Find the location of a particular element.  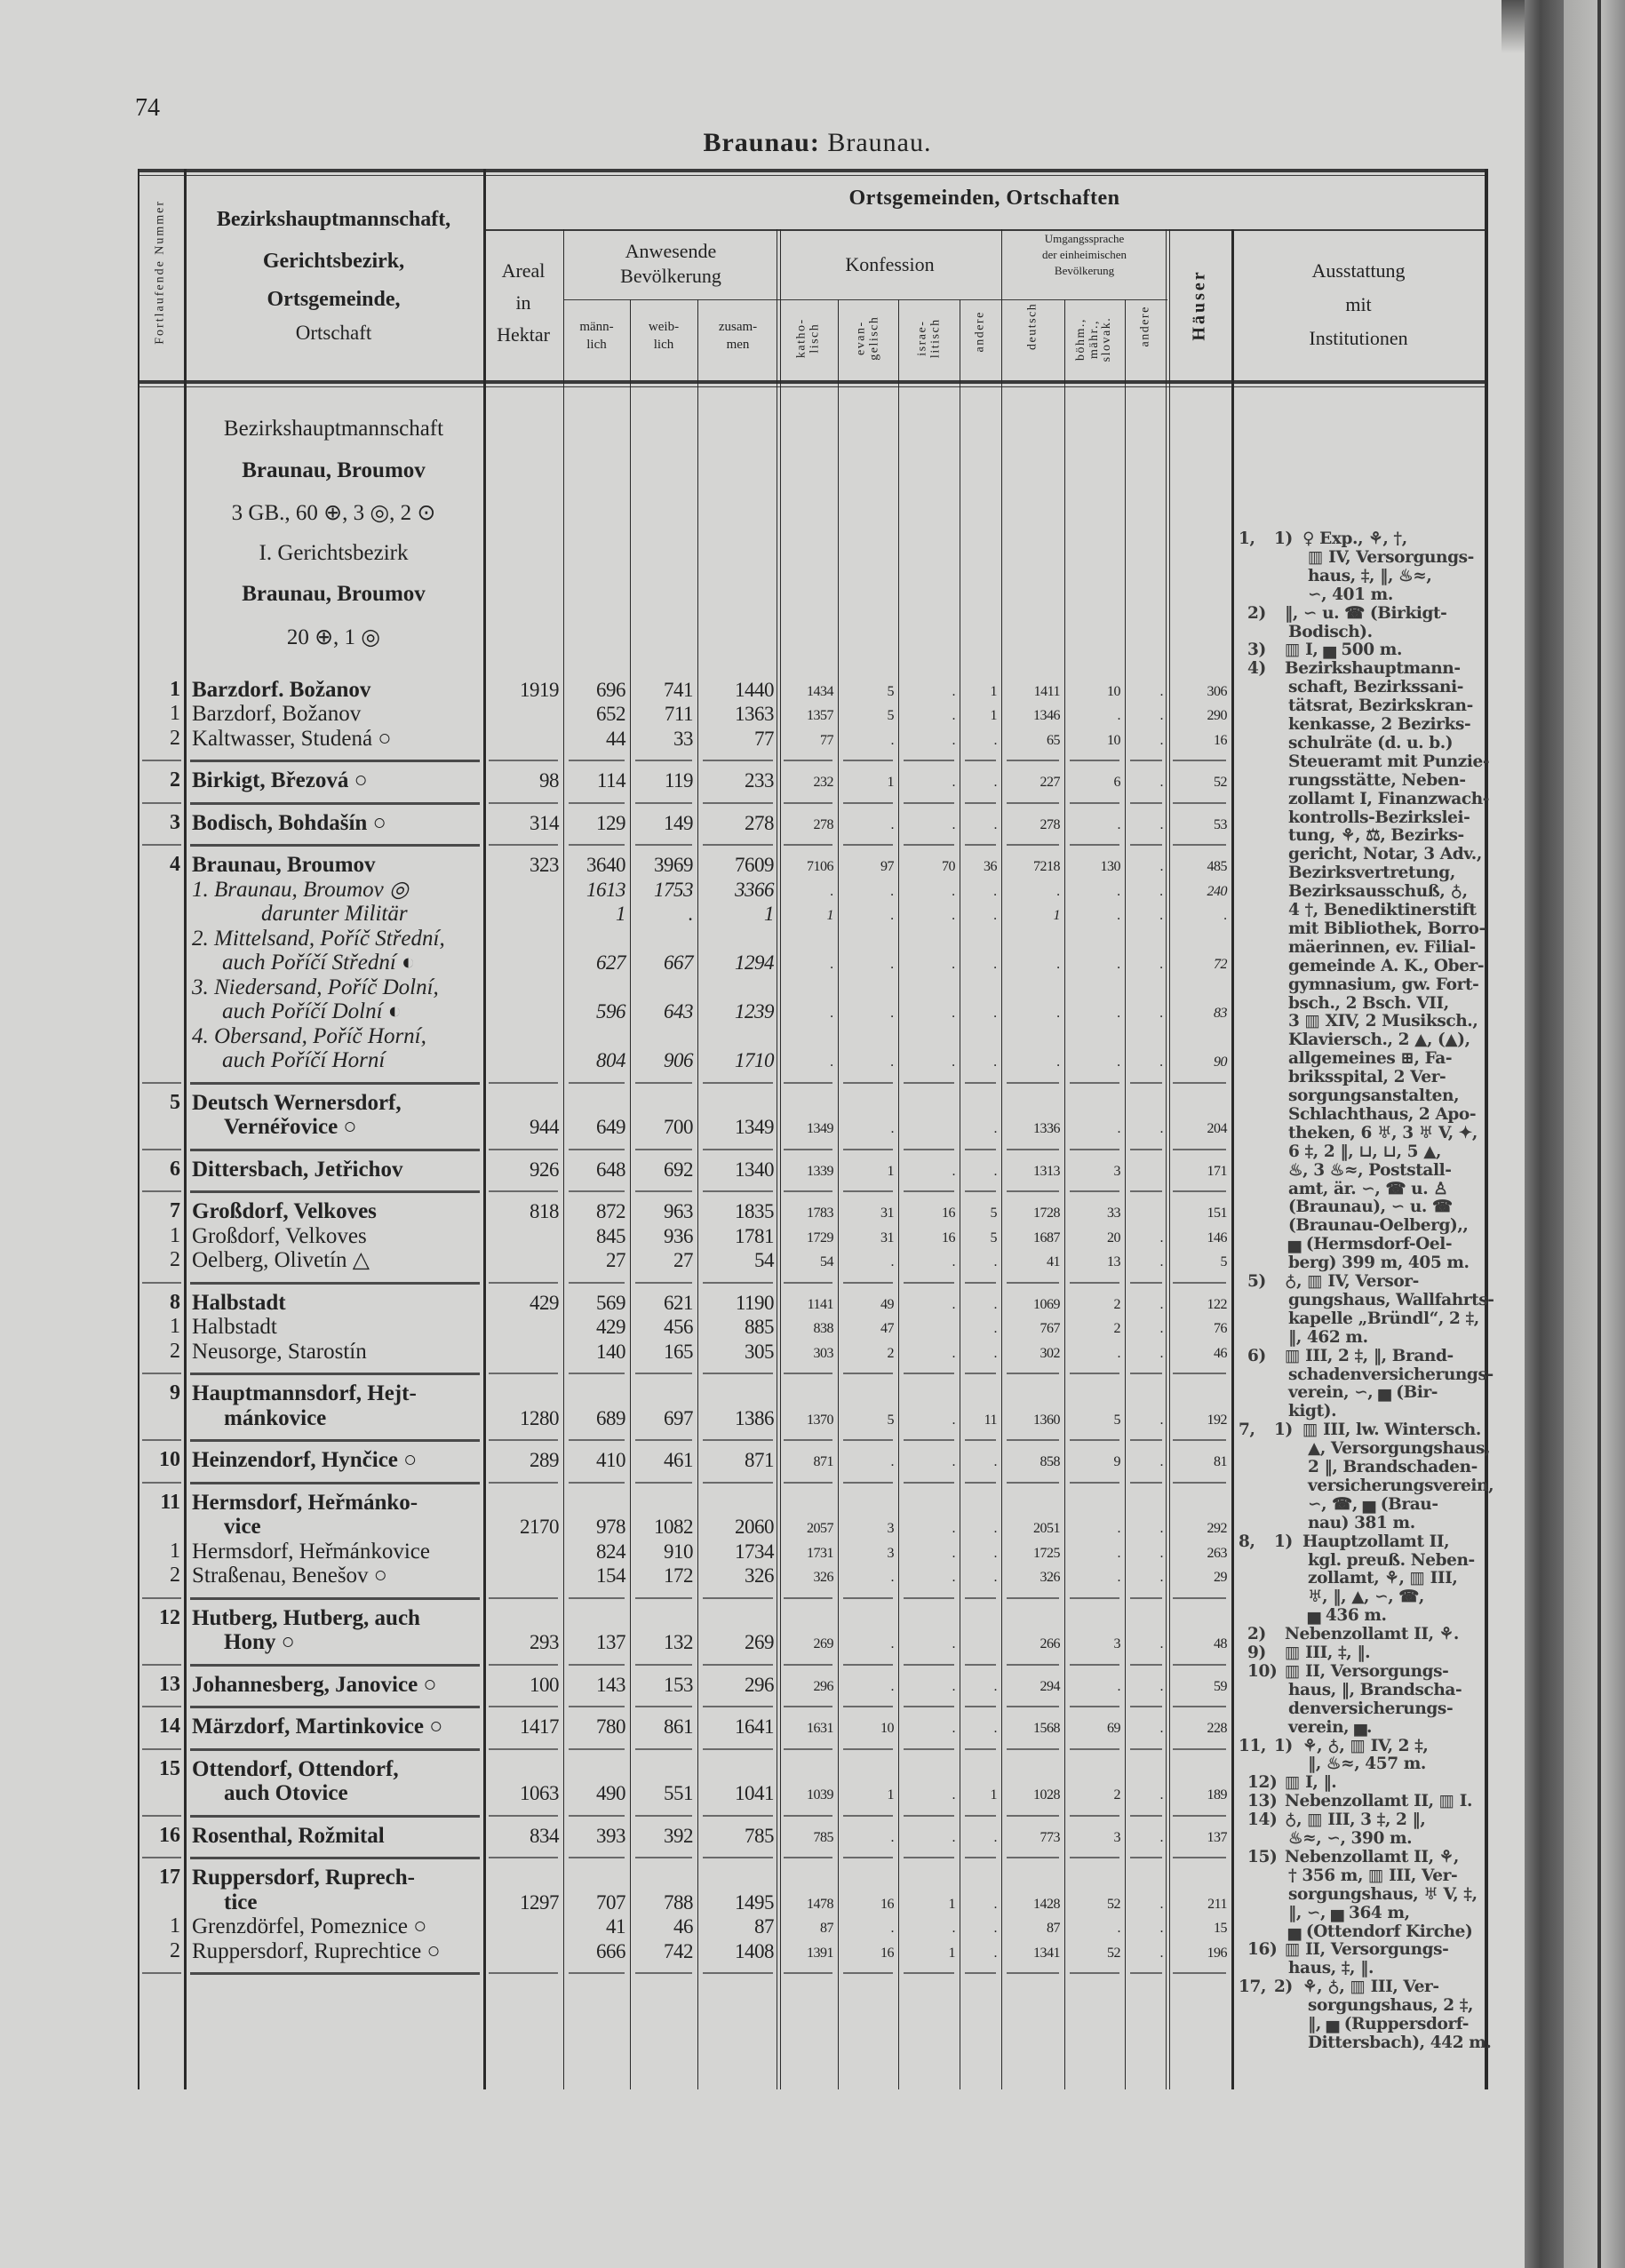

data-cell: 76 is located at coordinates (1221, 1328).